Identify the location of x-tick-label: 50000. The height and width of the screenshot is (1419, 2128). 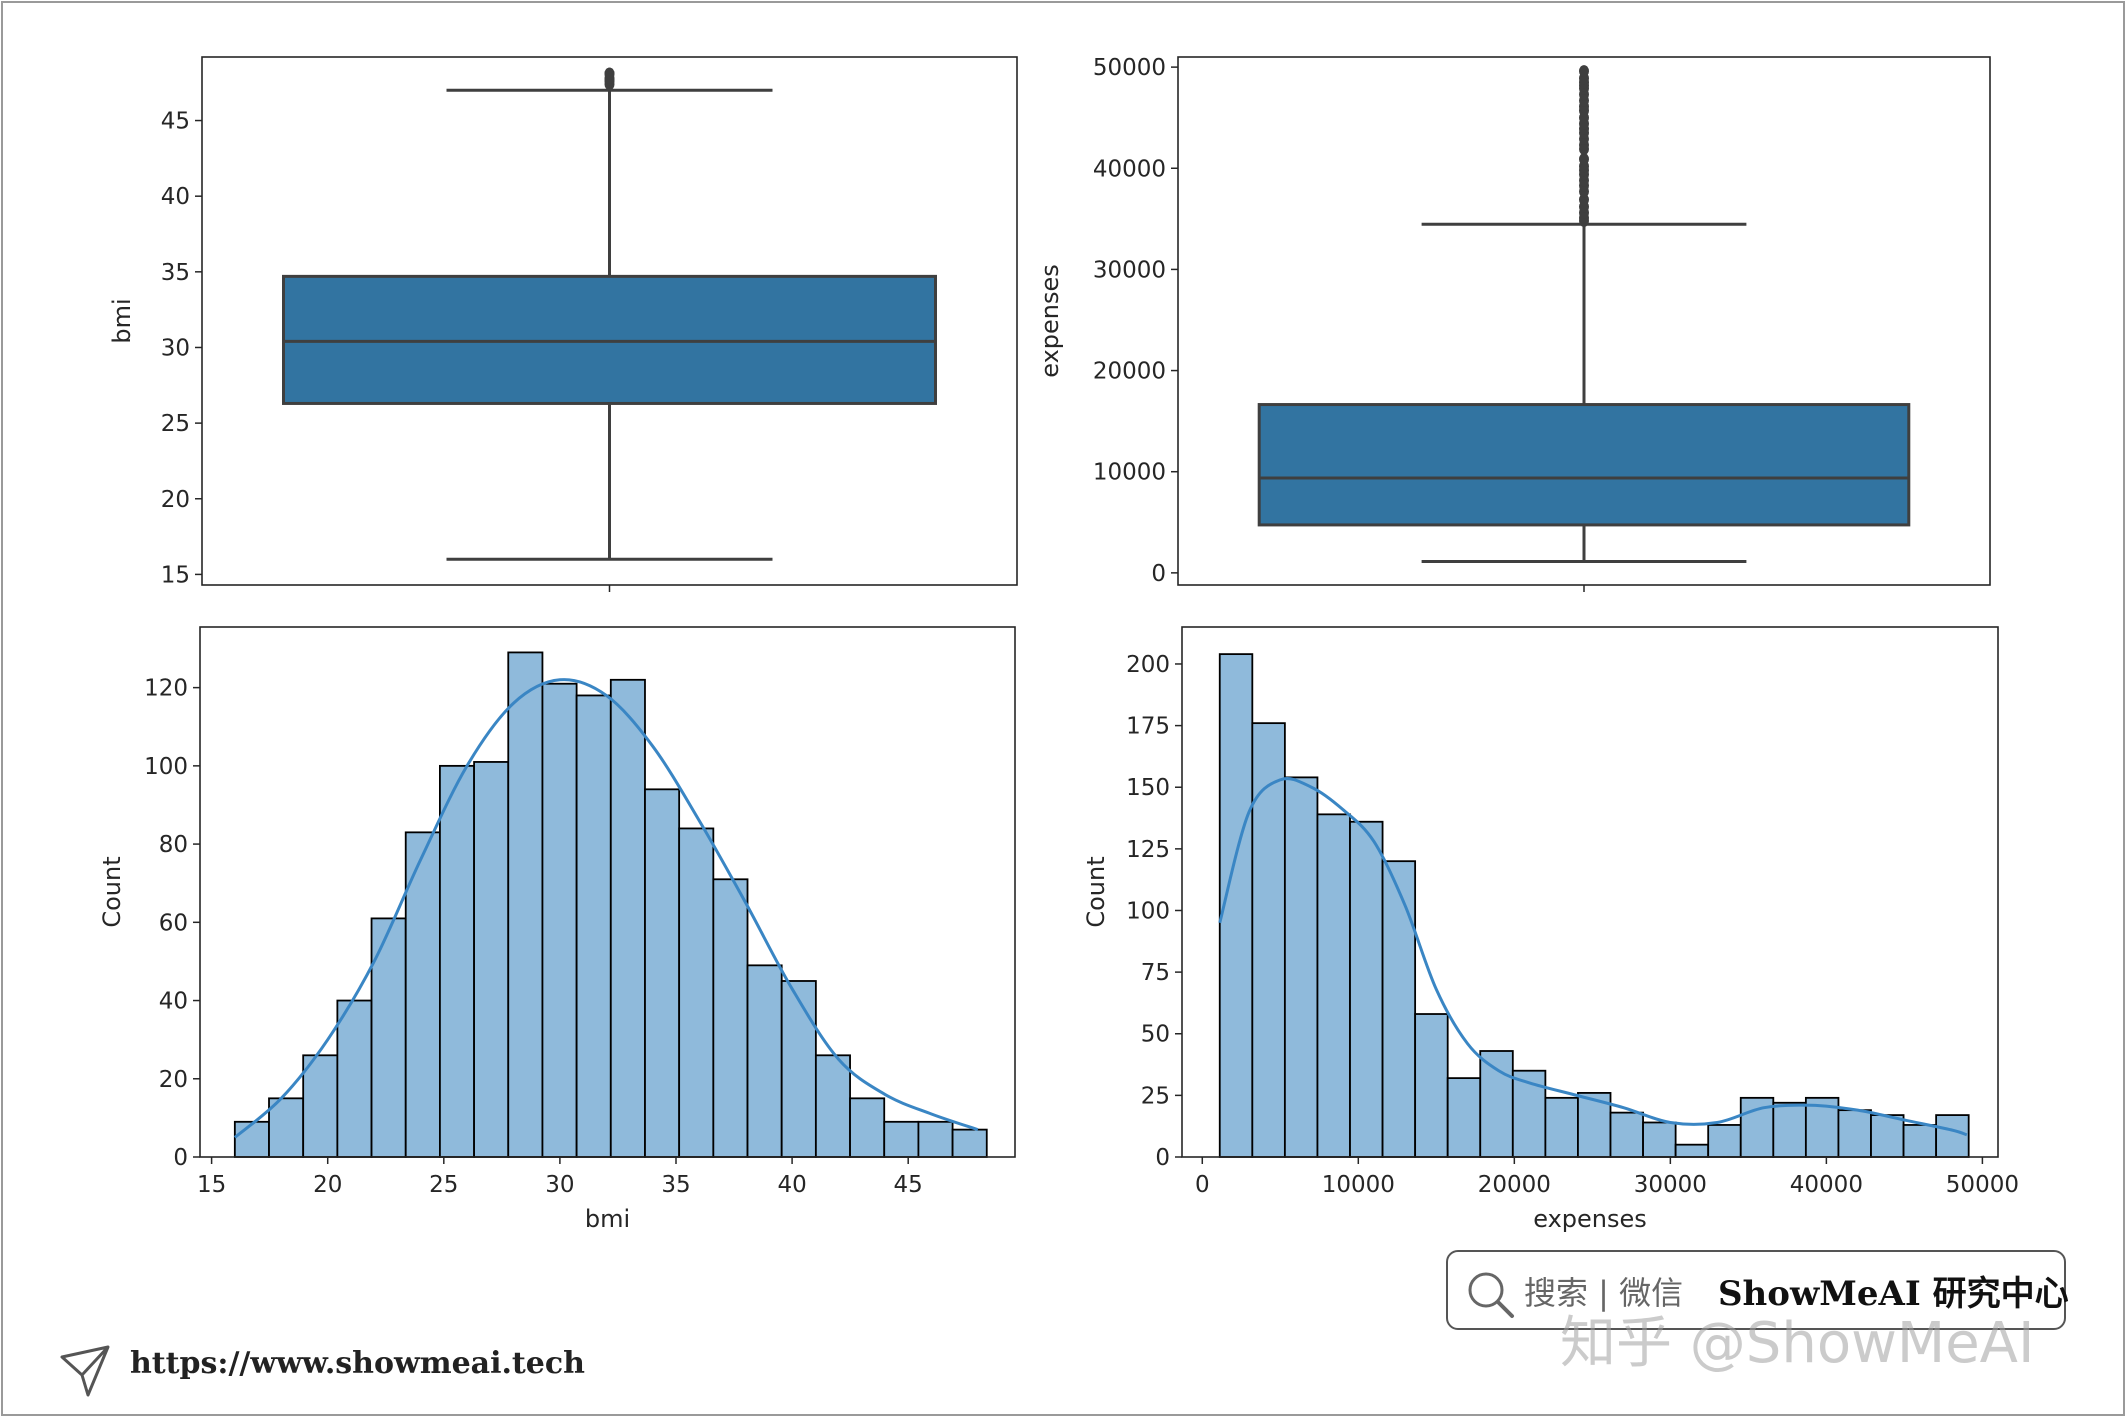
(1982, 1185).